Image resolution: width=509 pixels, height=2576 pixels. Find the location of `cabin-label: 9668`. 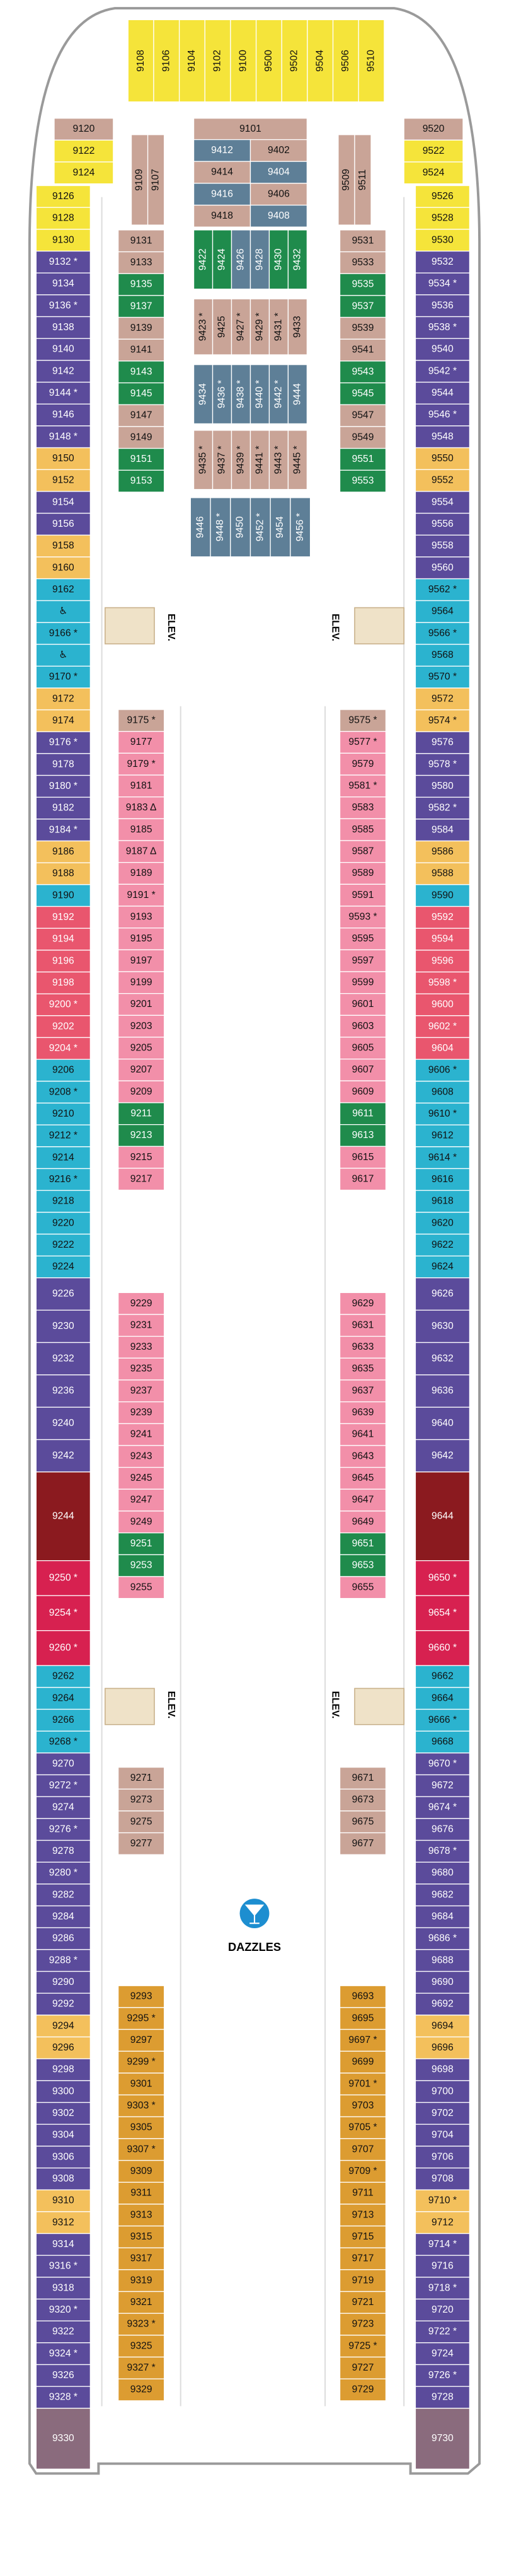

cabin-label: 9668 is located at coordinates (443, 1742).